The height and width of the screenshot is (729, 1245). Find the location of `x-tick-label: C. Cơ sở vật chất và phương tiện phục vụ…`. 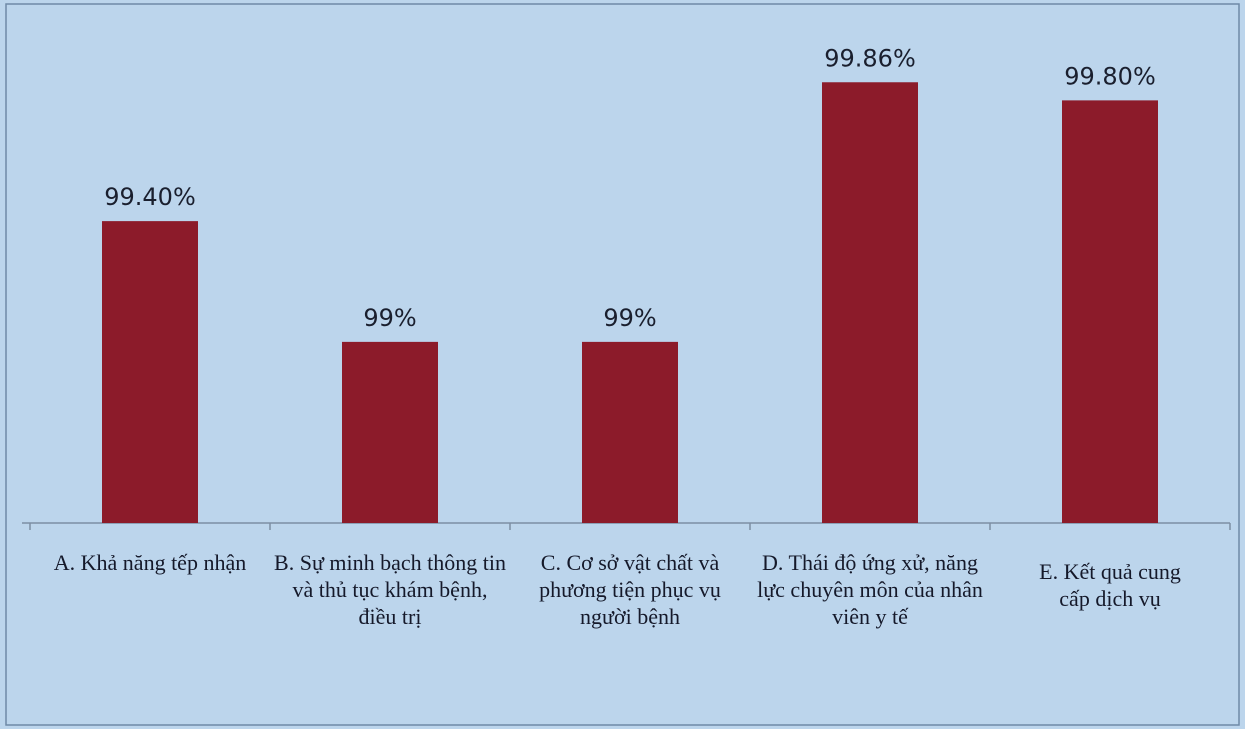

x-tick-label: C. Cơ sở vật chất và phương tiện phục vụ… is located at coordinates (630, 589).